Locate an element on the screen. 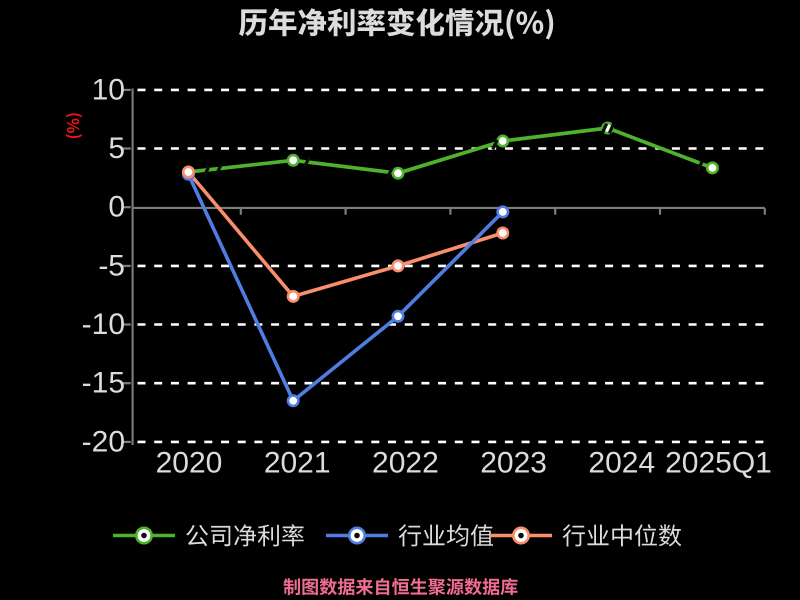 Image resolution: width=800 pixels, height=600 pixels. svg-text: 0 is located at coordinates (116, 207).